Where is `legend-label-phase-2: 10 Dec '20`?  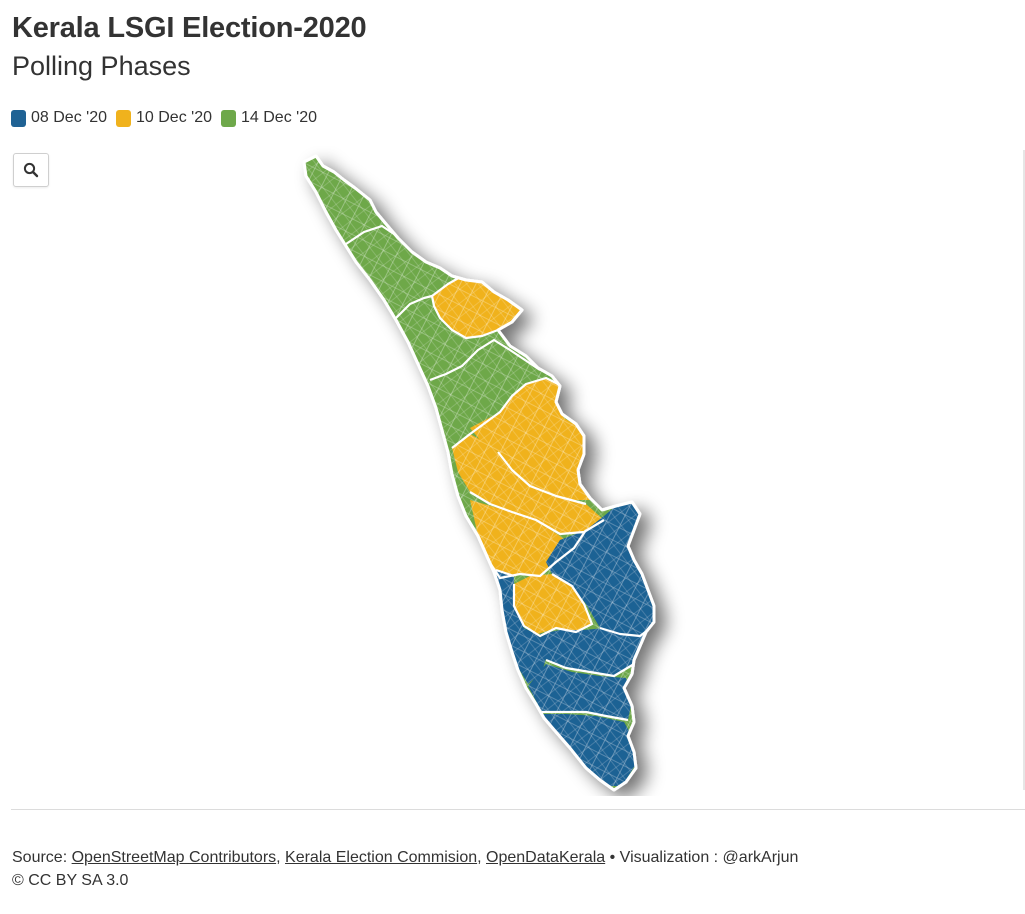 legend-label-phase-2: 10 Dec '20 is located at coordinates (174, 117).